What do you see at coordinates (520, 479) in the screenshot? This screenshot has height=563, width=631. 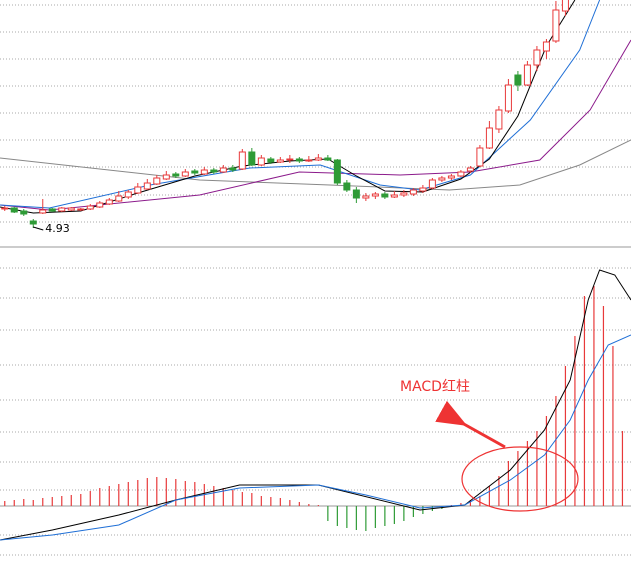 I see `highlight-ellipse` at bounding box center [520, 479].